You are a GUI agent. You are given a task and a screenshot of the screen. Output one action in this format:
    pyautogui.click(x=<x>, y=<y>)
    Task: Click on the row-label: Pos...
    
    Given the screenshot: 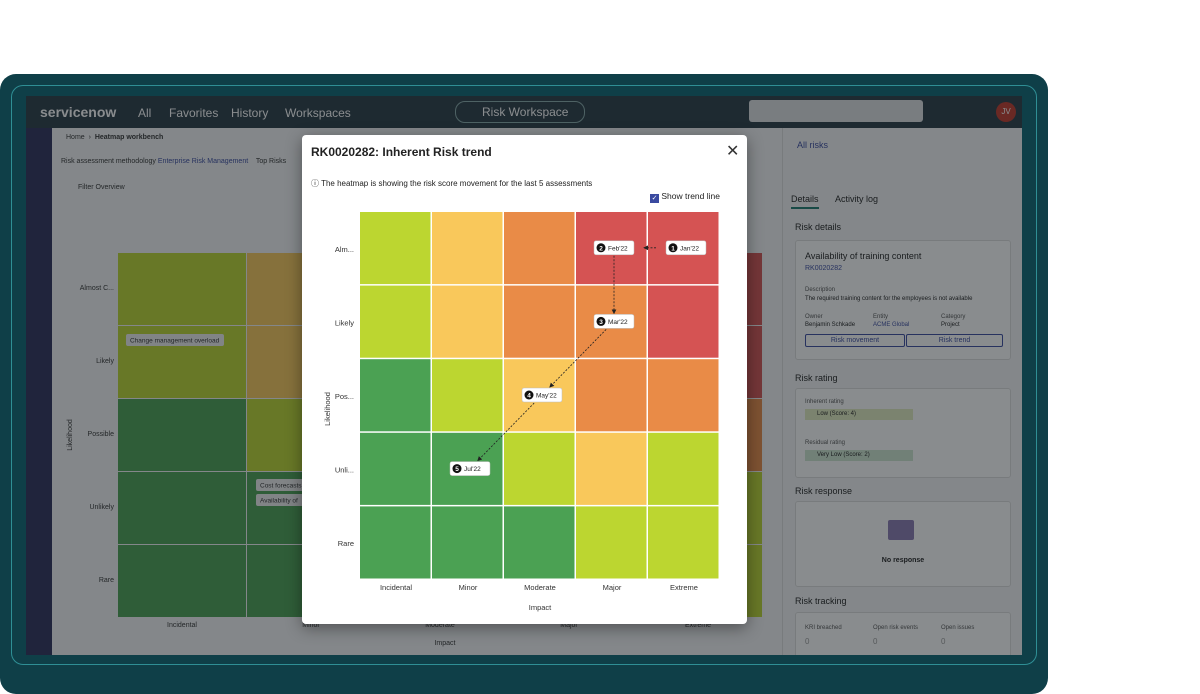 What is the action you would take?
    pyautogui.click(x=344, y=396)
    